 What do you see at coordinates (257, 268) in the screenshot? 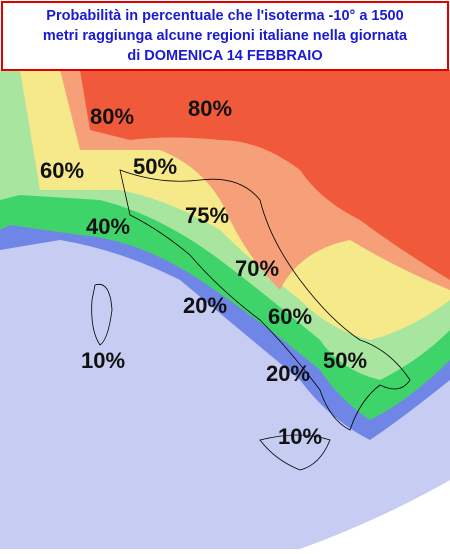
I see `probability-label: 70%` at bounding box center [257, 268].